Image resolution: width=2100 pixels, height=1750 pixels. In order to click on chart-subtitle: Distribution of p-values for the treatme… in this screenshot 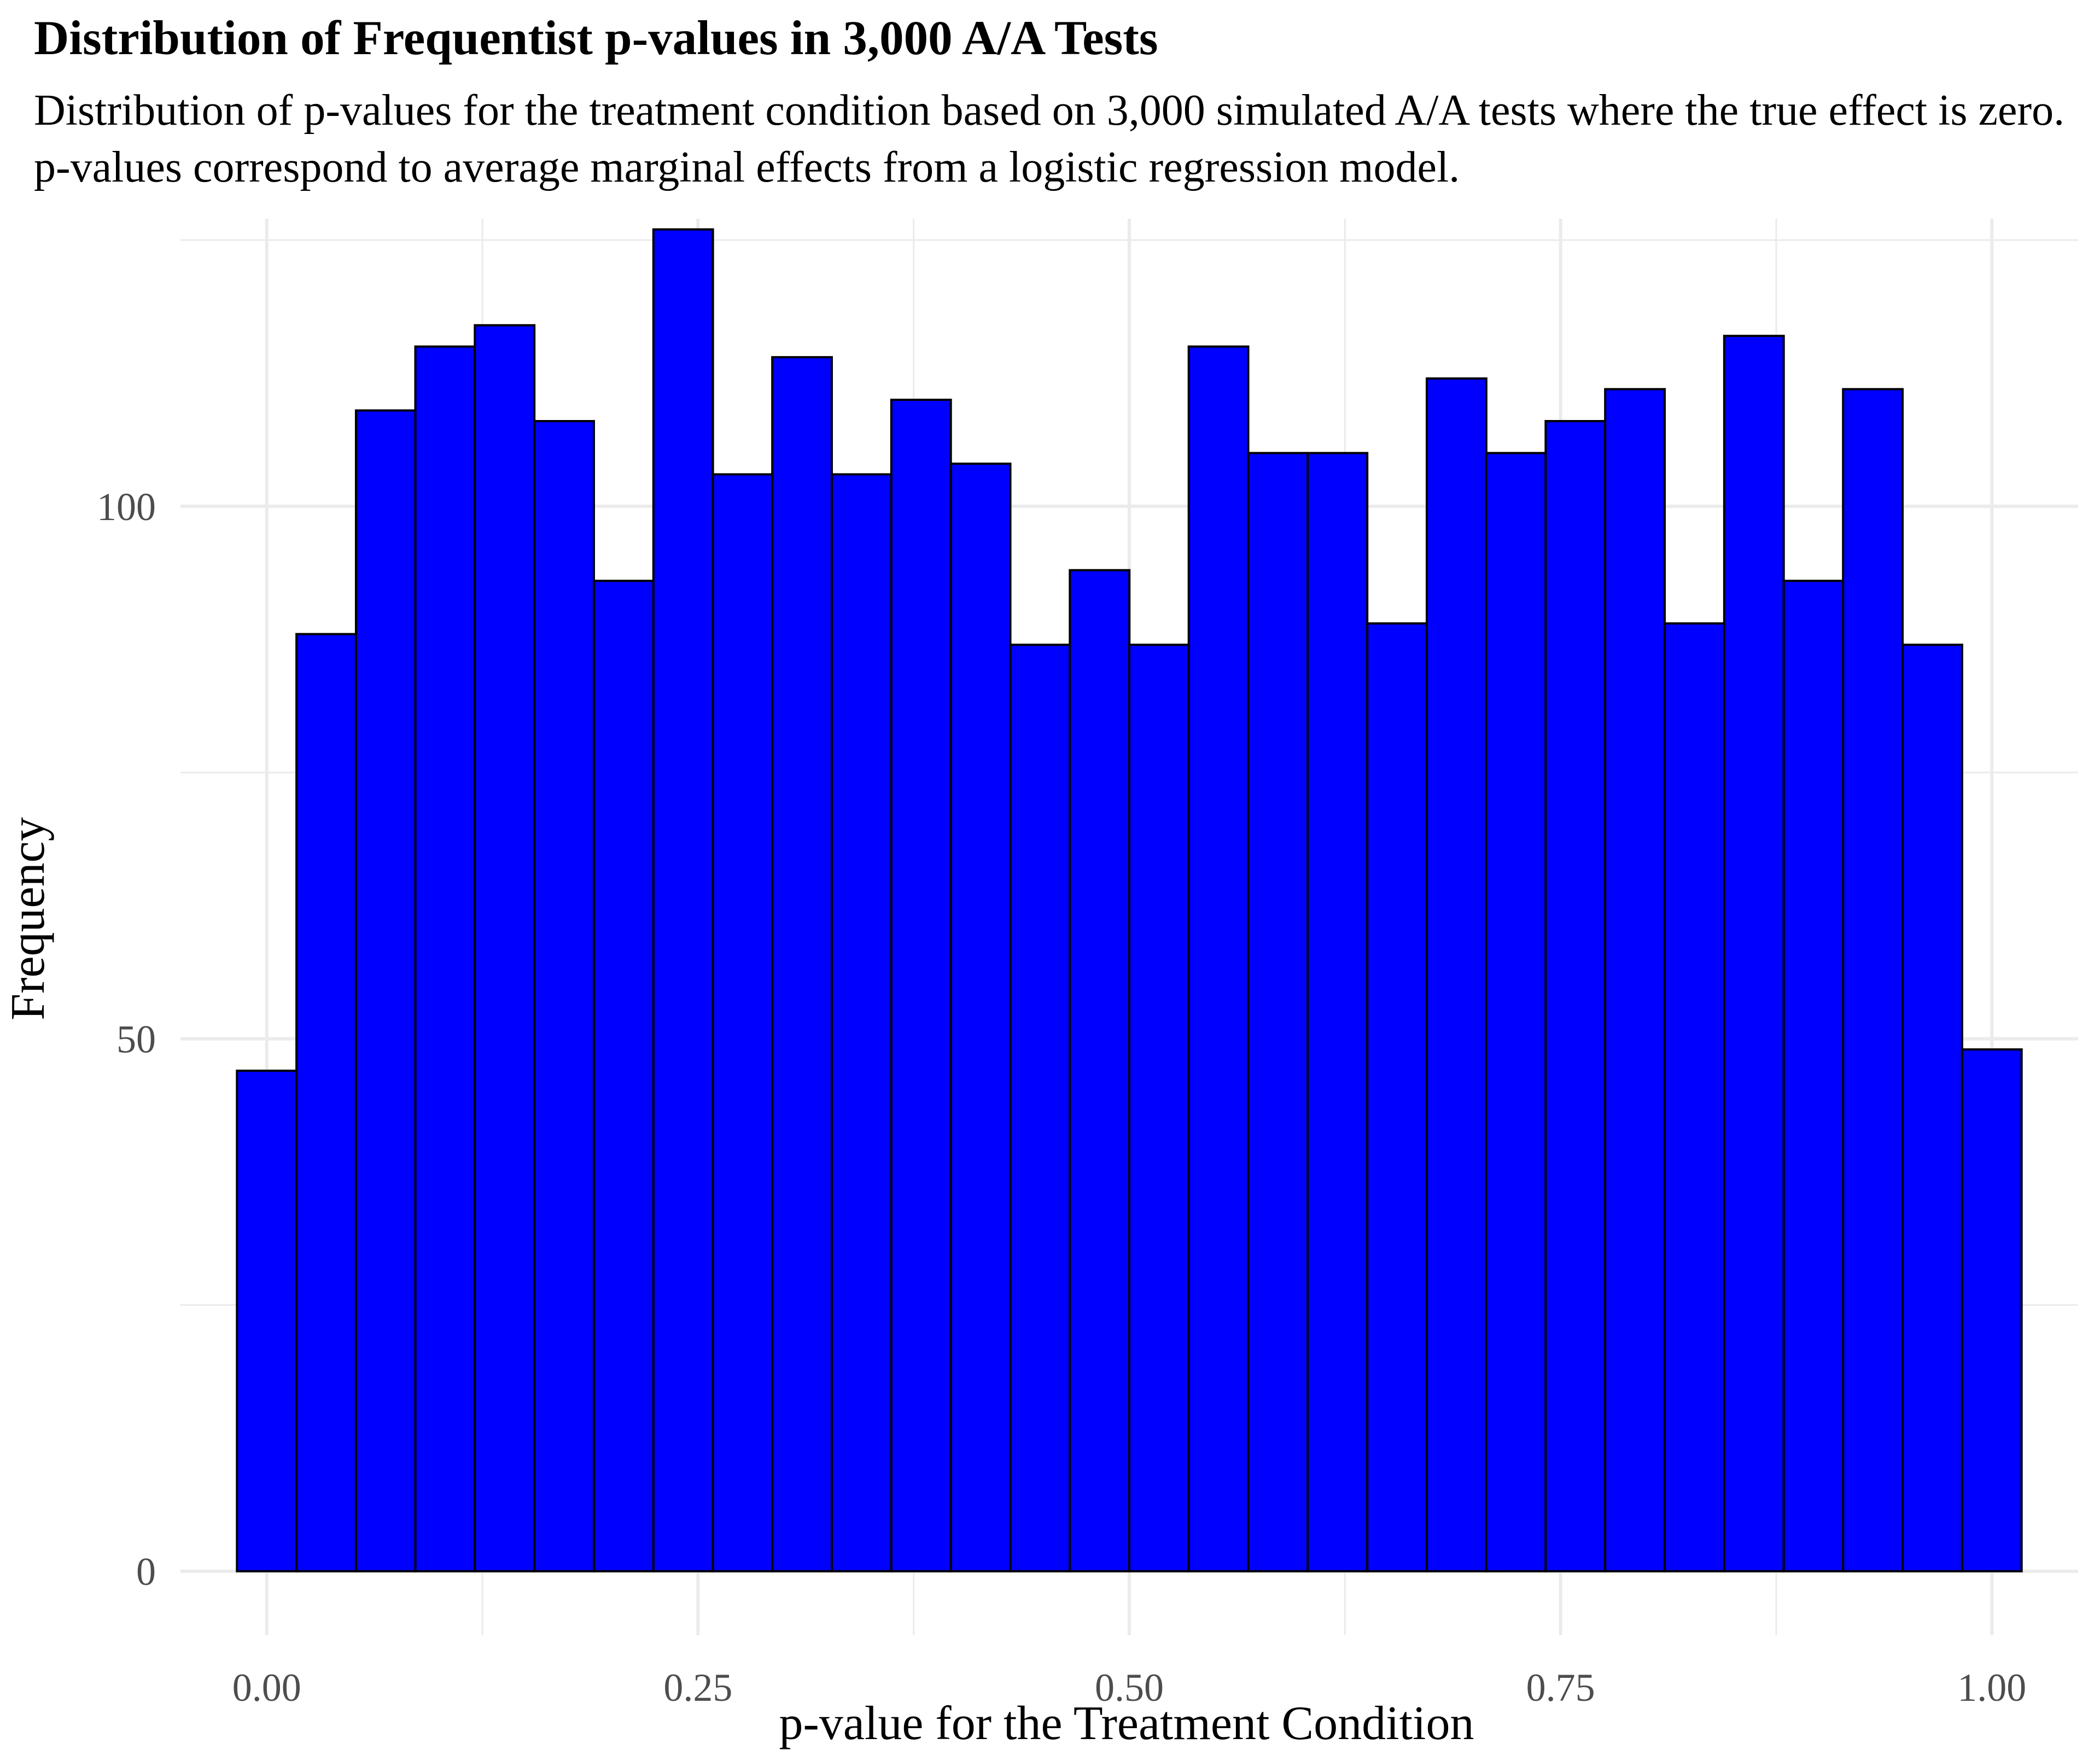, I will do `click(1049, 138)`.